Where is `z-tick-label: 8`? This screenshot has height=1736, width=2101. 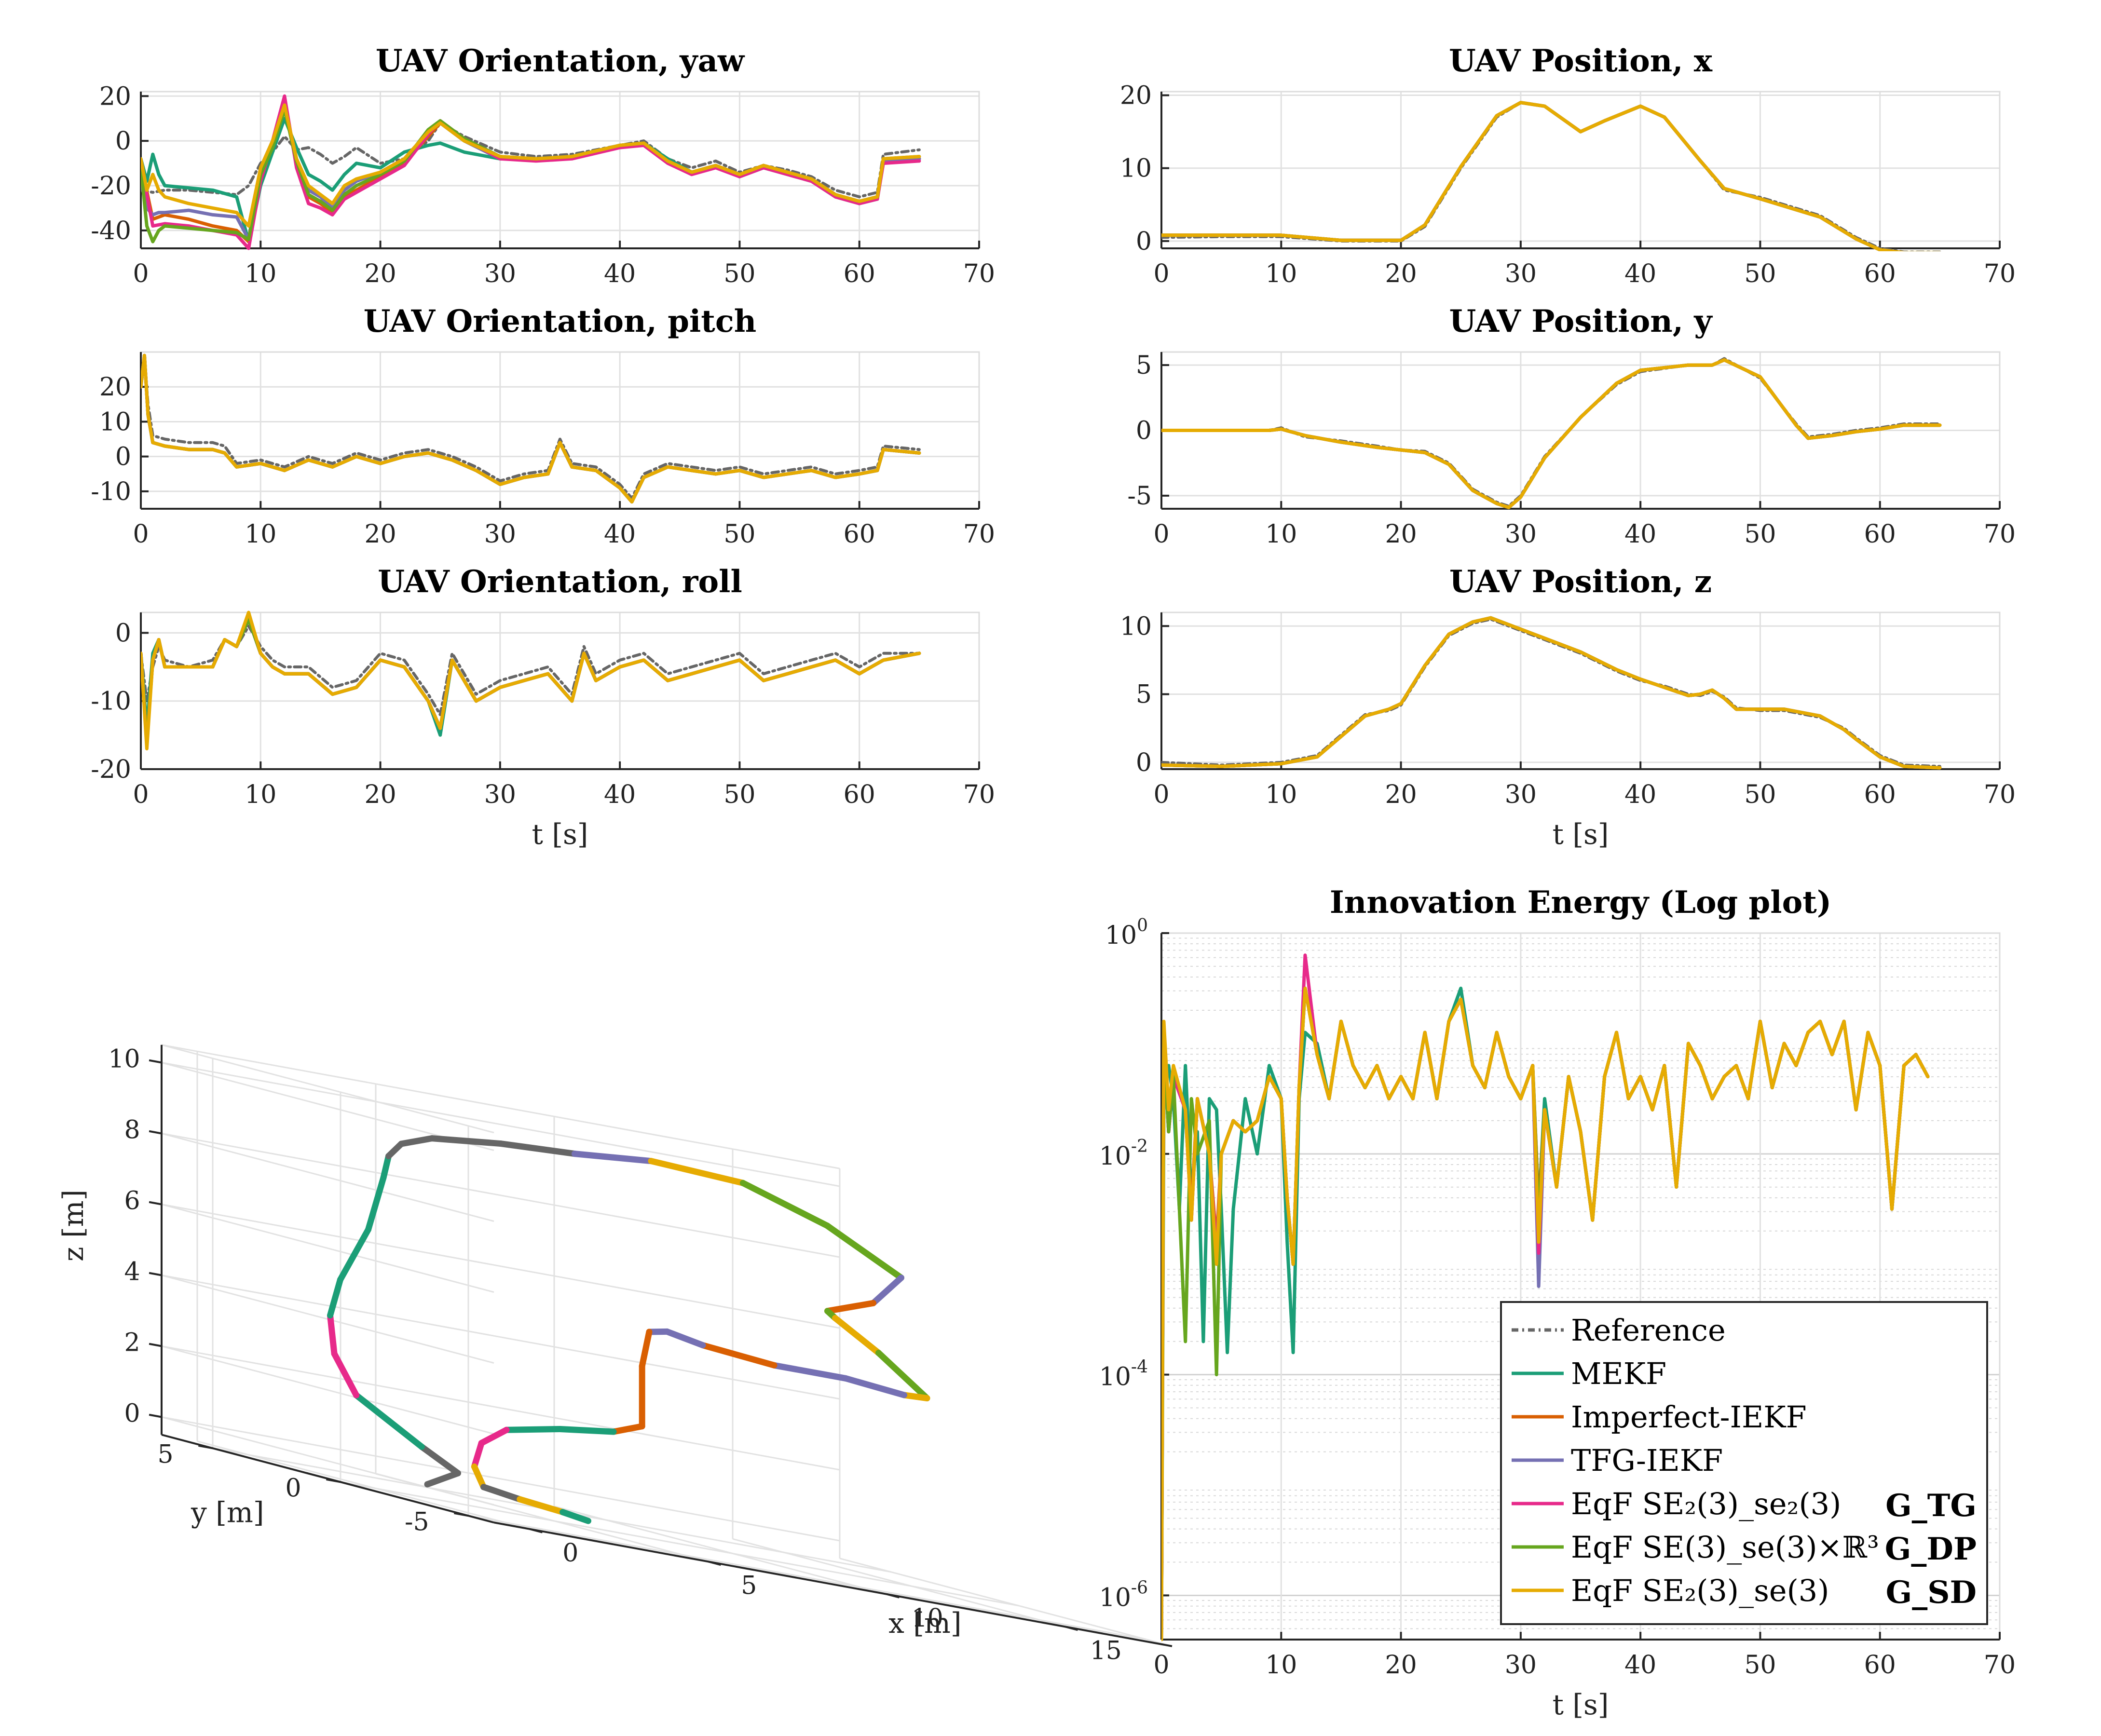 z-tick-label: 8 is located at coordinates (132, 1129).